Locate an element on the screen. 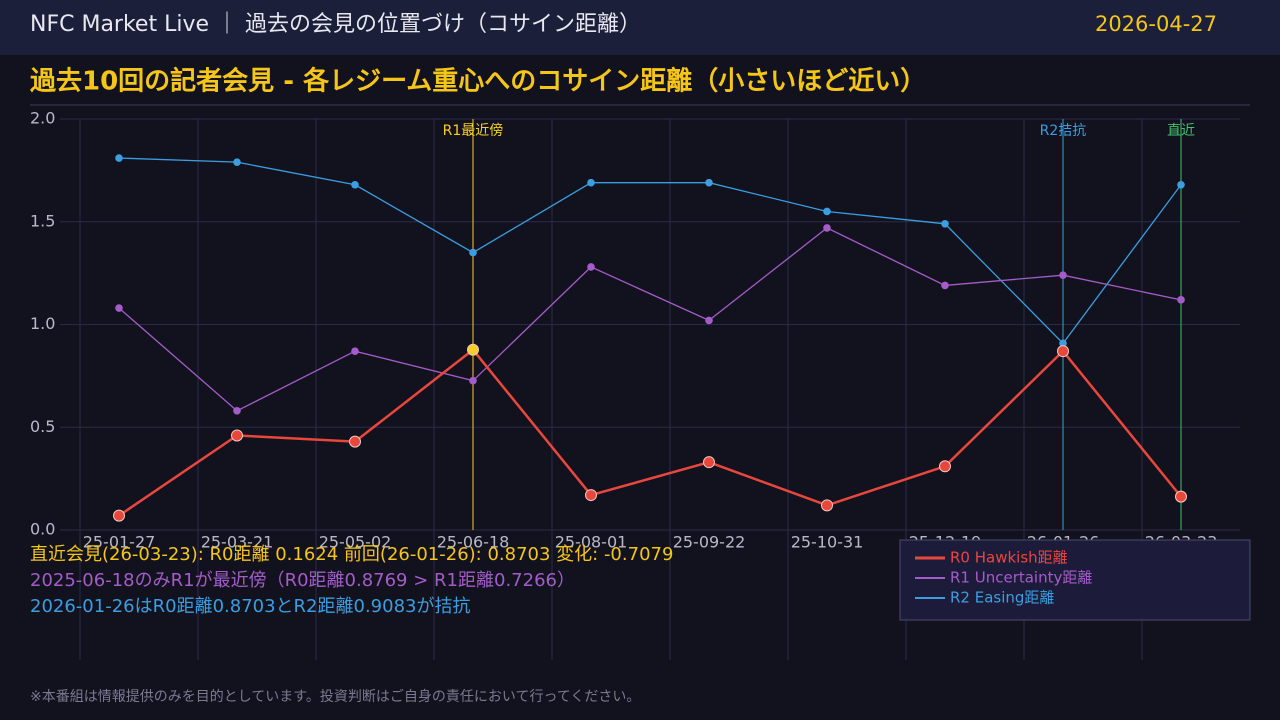  y-tick-label: 2.0 is located at coordinates (42, 118).